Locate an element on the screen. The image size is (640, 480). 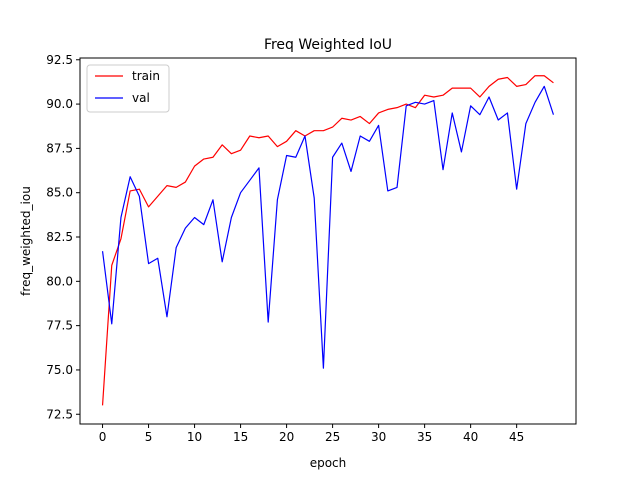
legend-box is located at coordinates (128, 88).